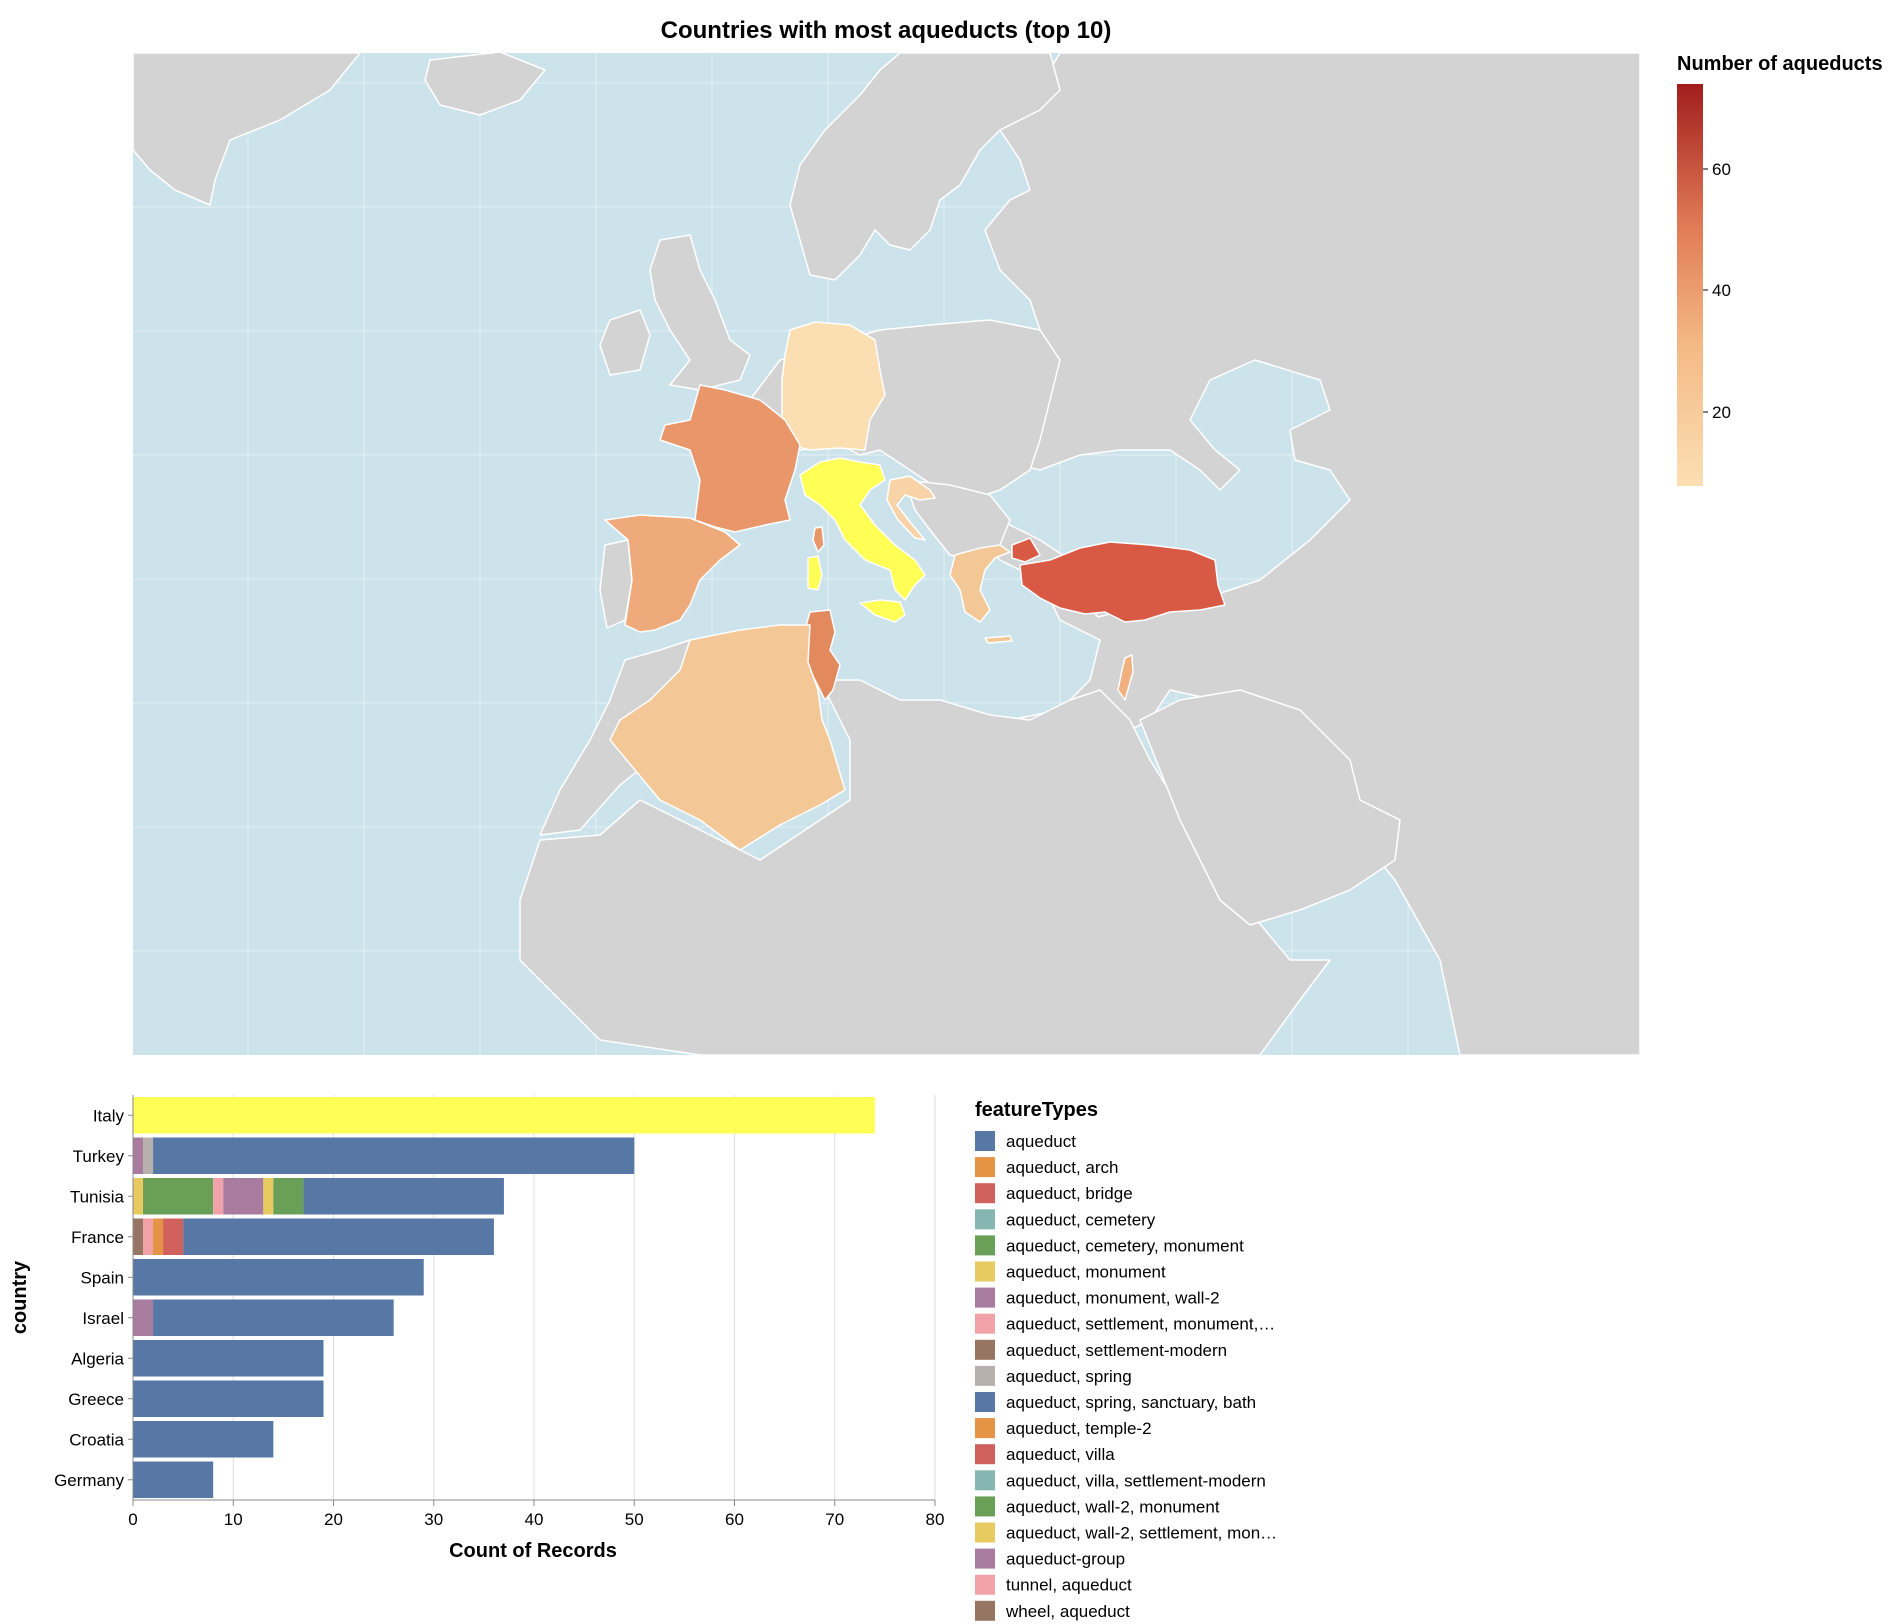  I want to click on legend-label: aqueduct, villa, settlement-modern, so click(1136, 1480).